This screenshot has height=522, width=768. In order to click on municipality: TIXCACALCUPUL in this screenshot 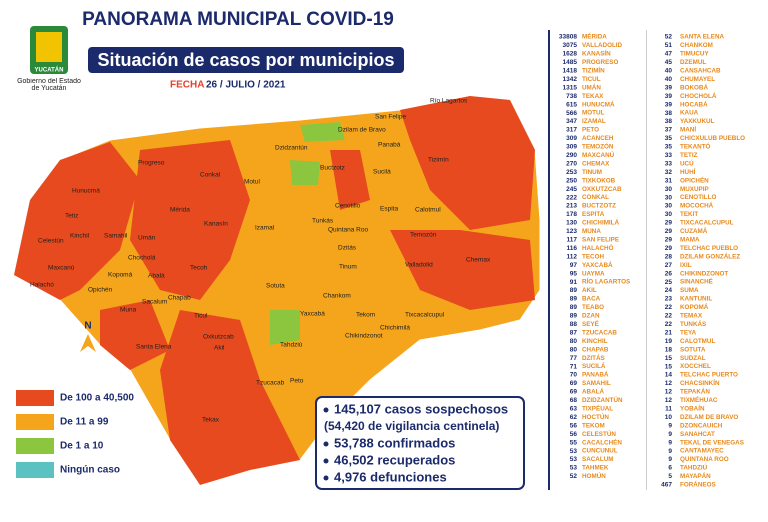, I will do `click(707, 223)`.